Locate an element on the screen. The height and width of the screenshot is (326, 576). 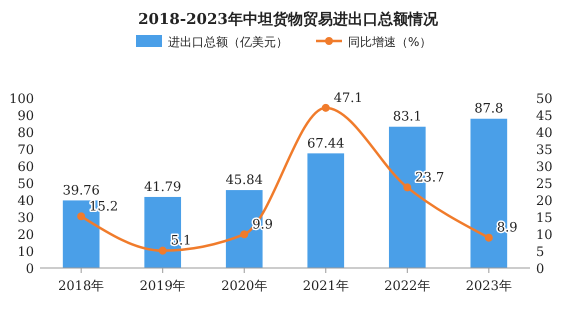
bar is located at coordinates (325, 210).